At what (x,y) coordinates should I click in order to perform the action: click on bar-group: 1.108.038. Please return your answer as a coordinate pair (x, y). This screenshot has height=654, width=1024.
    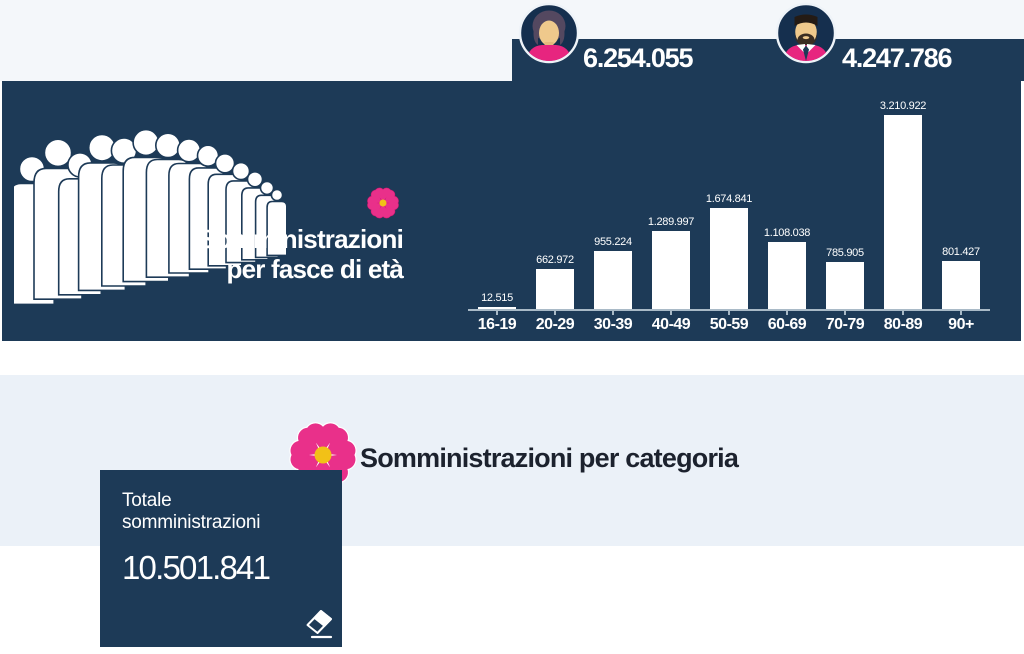
    Looking at the image, I should click on (787, 202).